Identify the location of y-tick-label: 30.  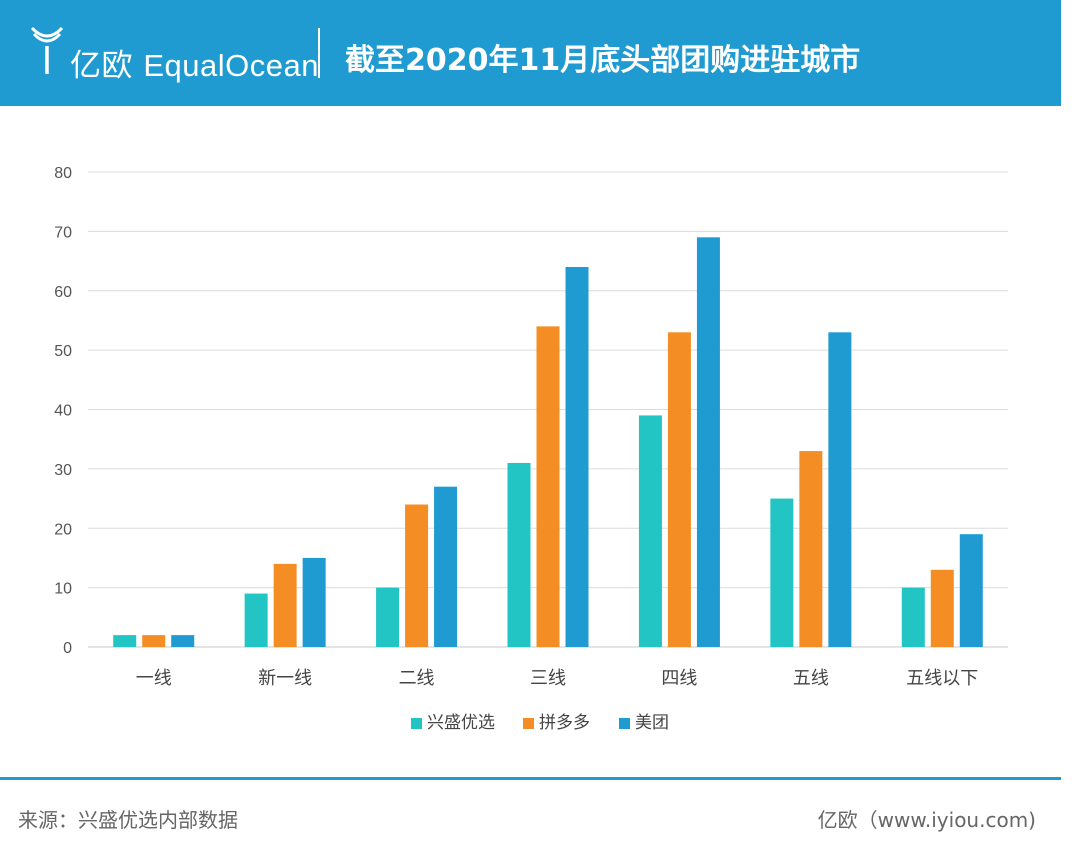
(63, 470).